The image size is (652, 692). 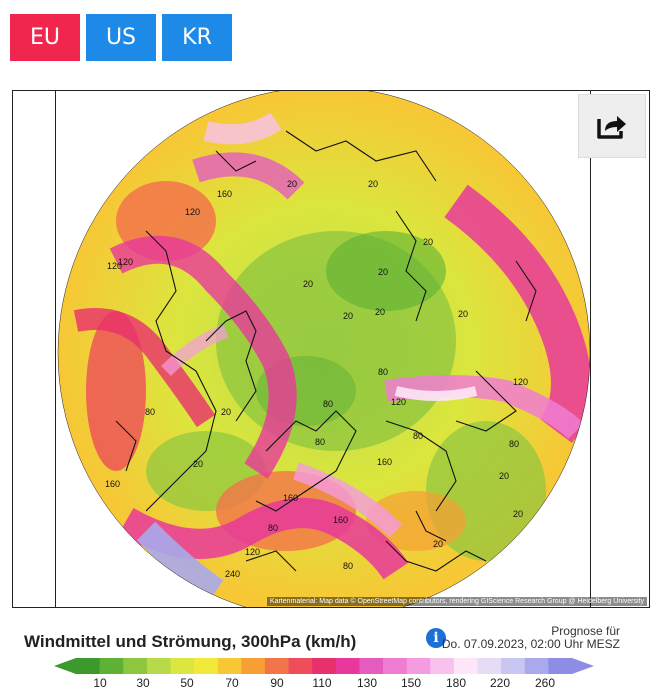 I want to click on share-icon, so click(x=611, y=127).